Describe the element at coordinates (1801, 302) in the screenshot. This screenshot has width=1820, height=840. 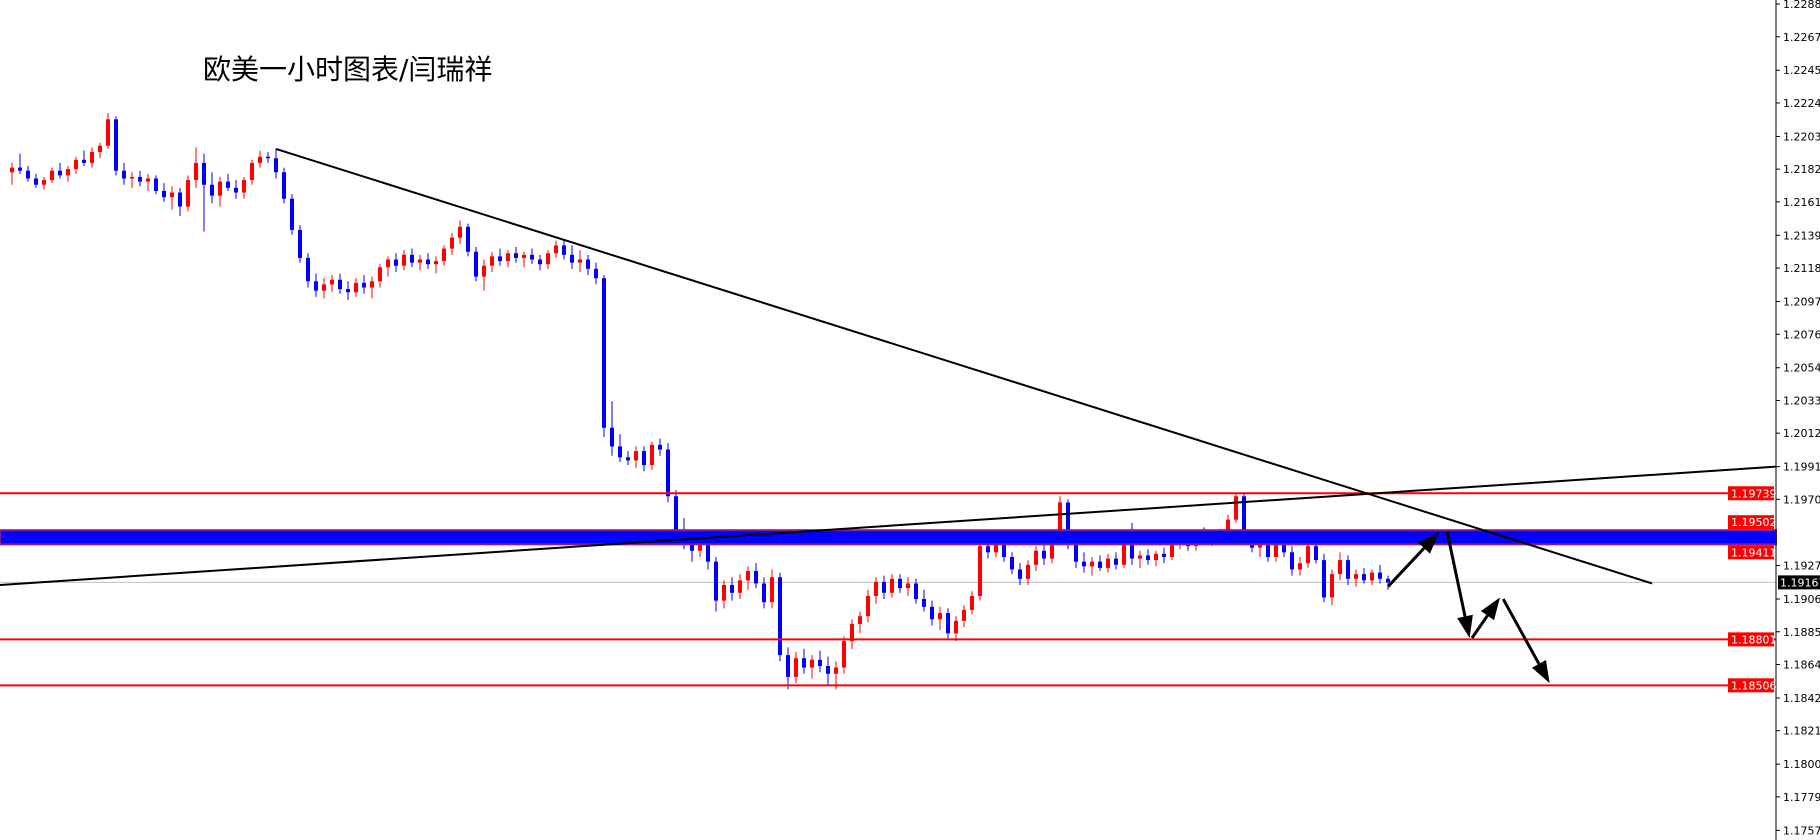
I see `y-tick-label: 1.20970` at that location.